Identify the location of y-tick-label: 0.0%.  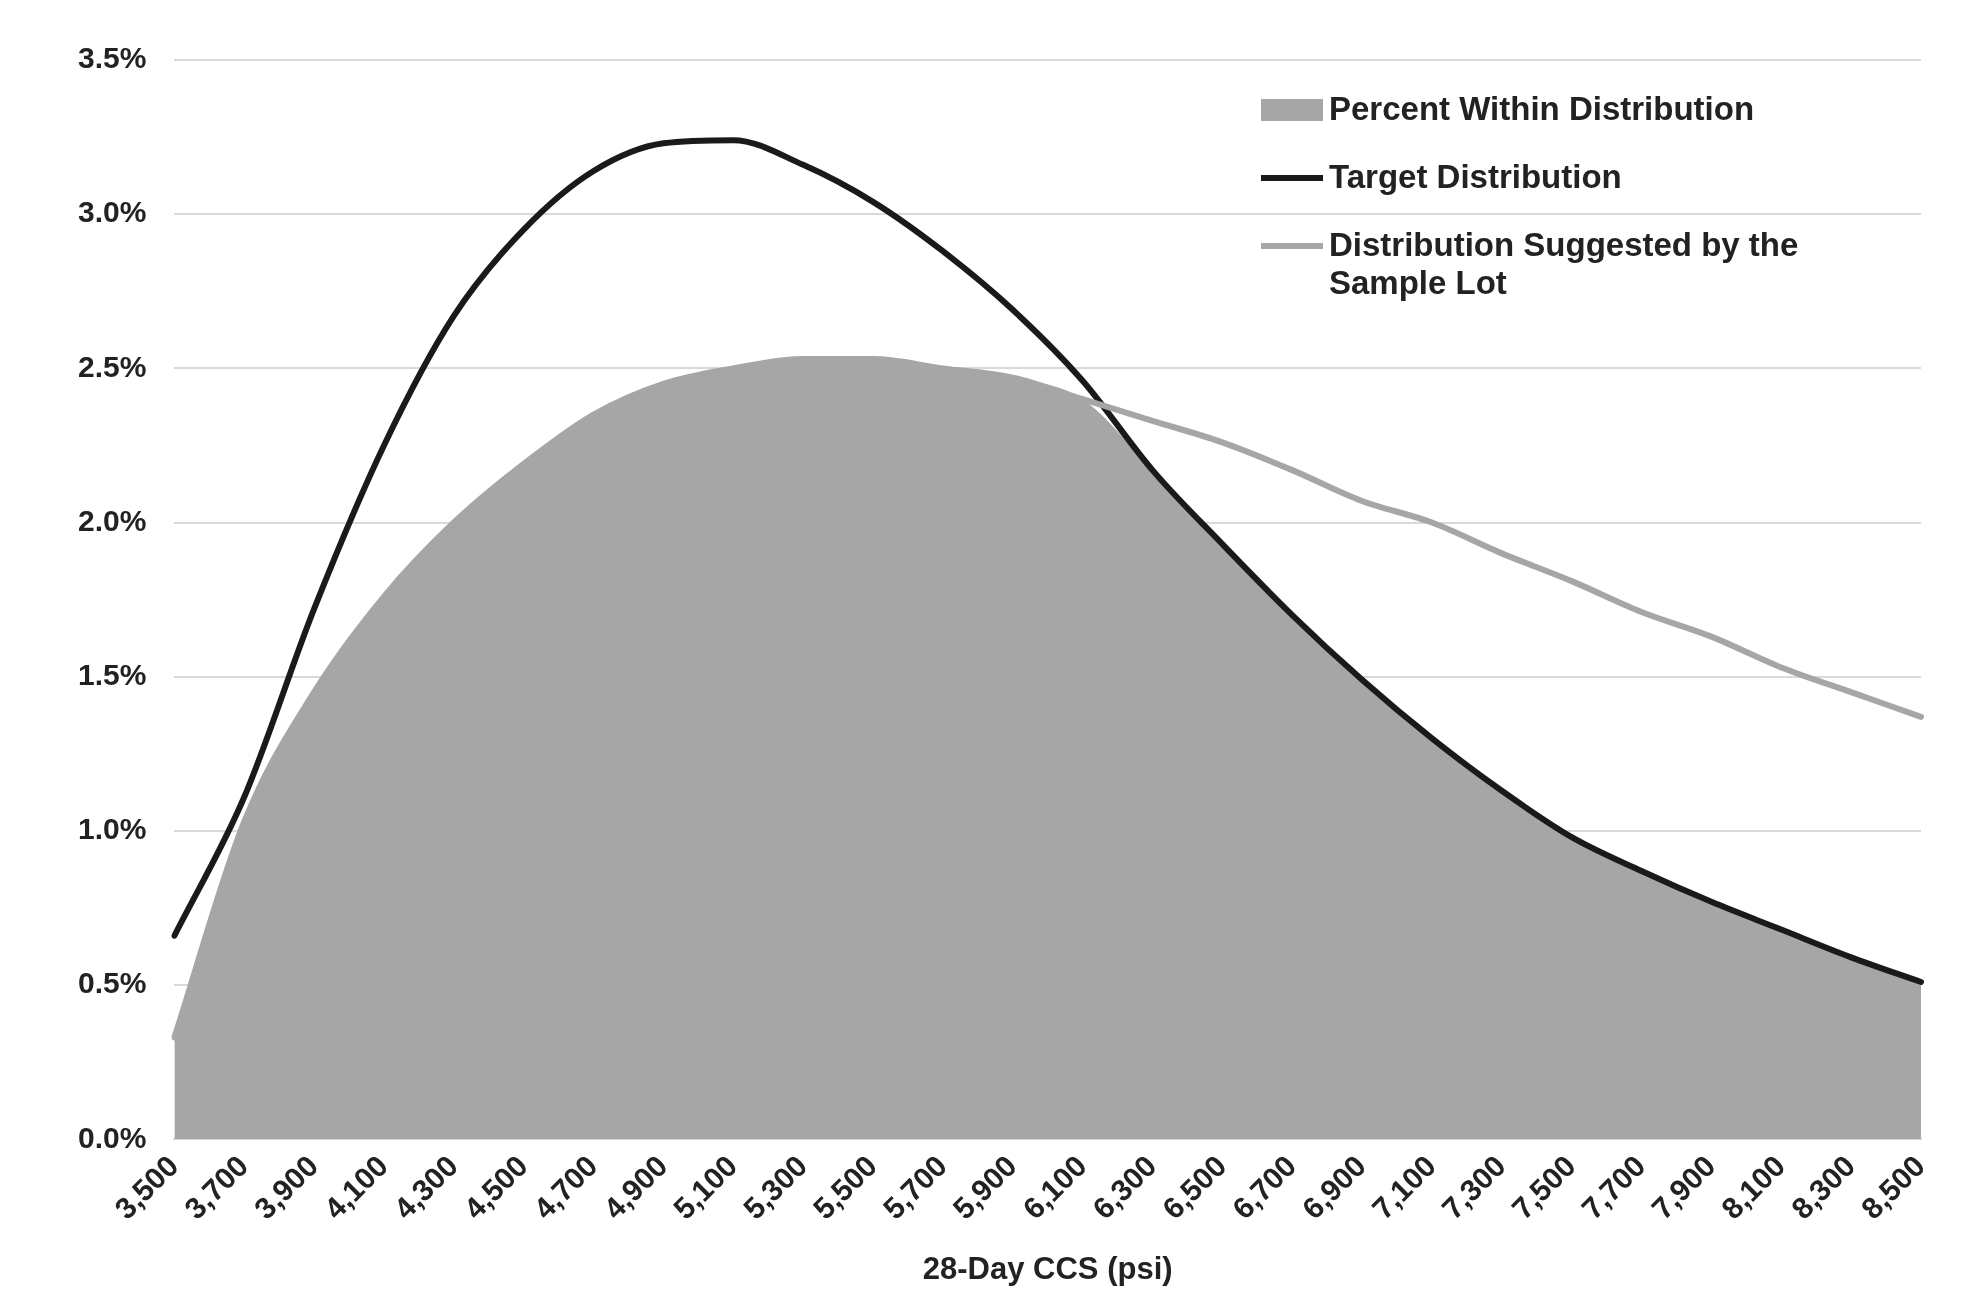
(112, 1137).